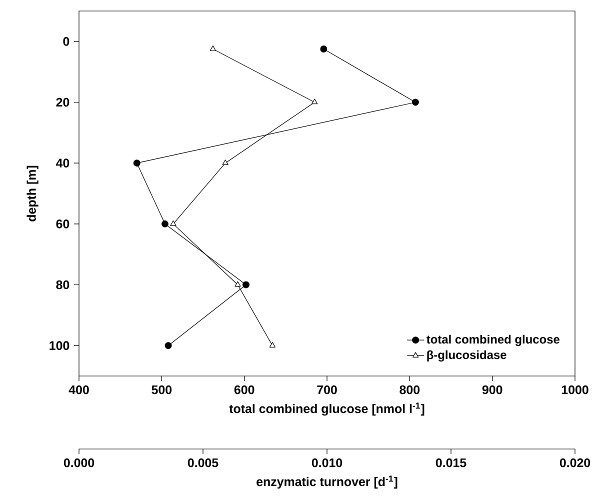 This screenshot has width=597, height=502. What do you see at coordinates (575, 463) in the screenshot?
I see `x2-tick-label: 0.020` at bounding box center [575, 463].